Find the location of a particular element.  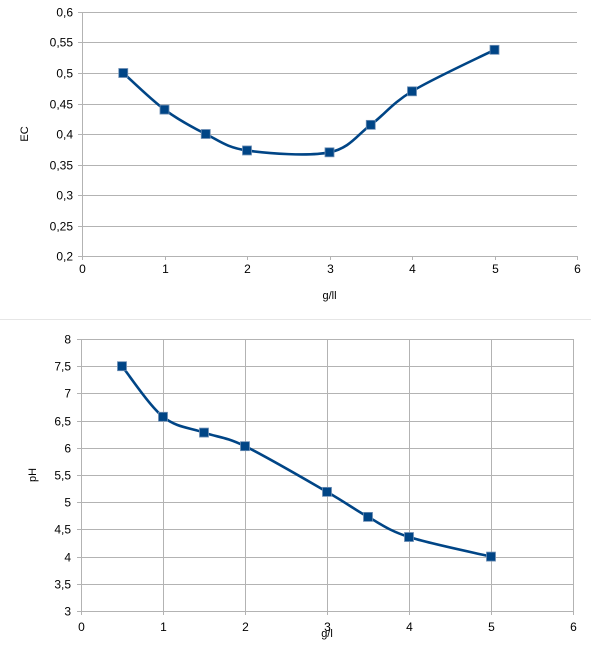

y-tick-label: 3,5 is located at coordinates (62, 585).